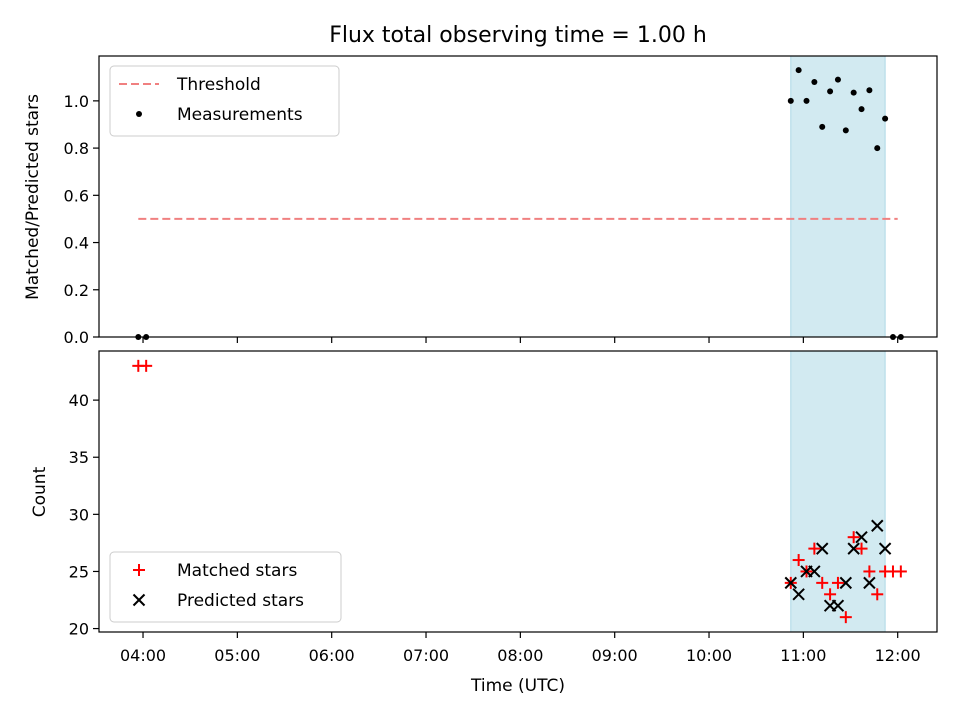 Image resolution: width=960 pixels, height=720 pixels. What do you see at coordinates (76, 195) in the screenshot?
I see `top-y-tick-label: 0.6` at bounding box center [76, 195].